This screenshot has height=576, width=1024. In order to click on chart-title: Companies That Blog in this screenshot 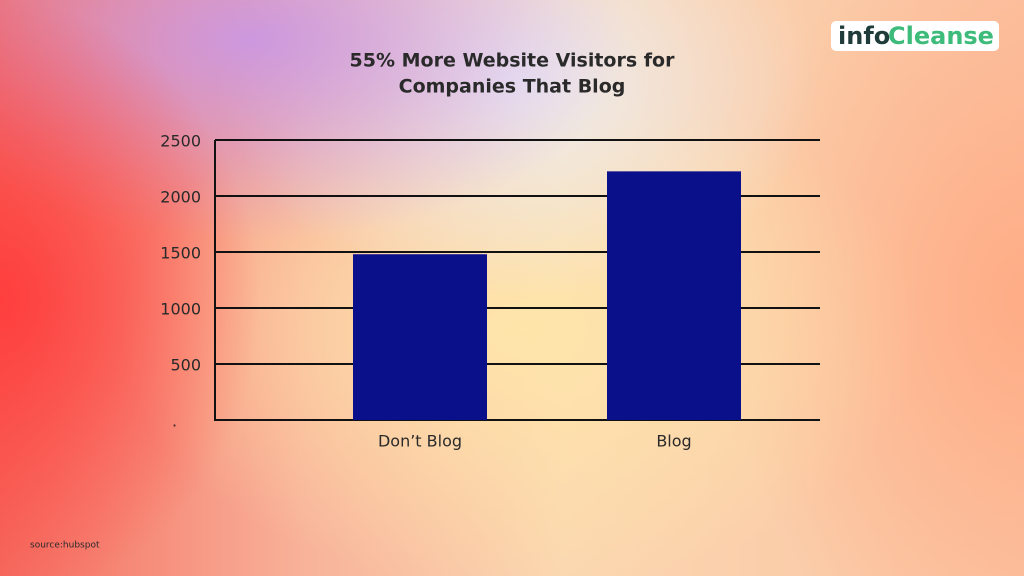, I will do `click(512, 87)`.